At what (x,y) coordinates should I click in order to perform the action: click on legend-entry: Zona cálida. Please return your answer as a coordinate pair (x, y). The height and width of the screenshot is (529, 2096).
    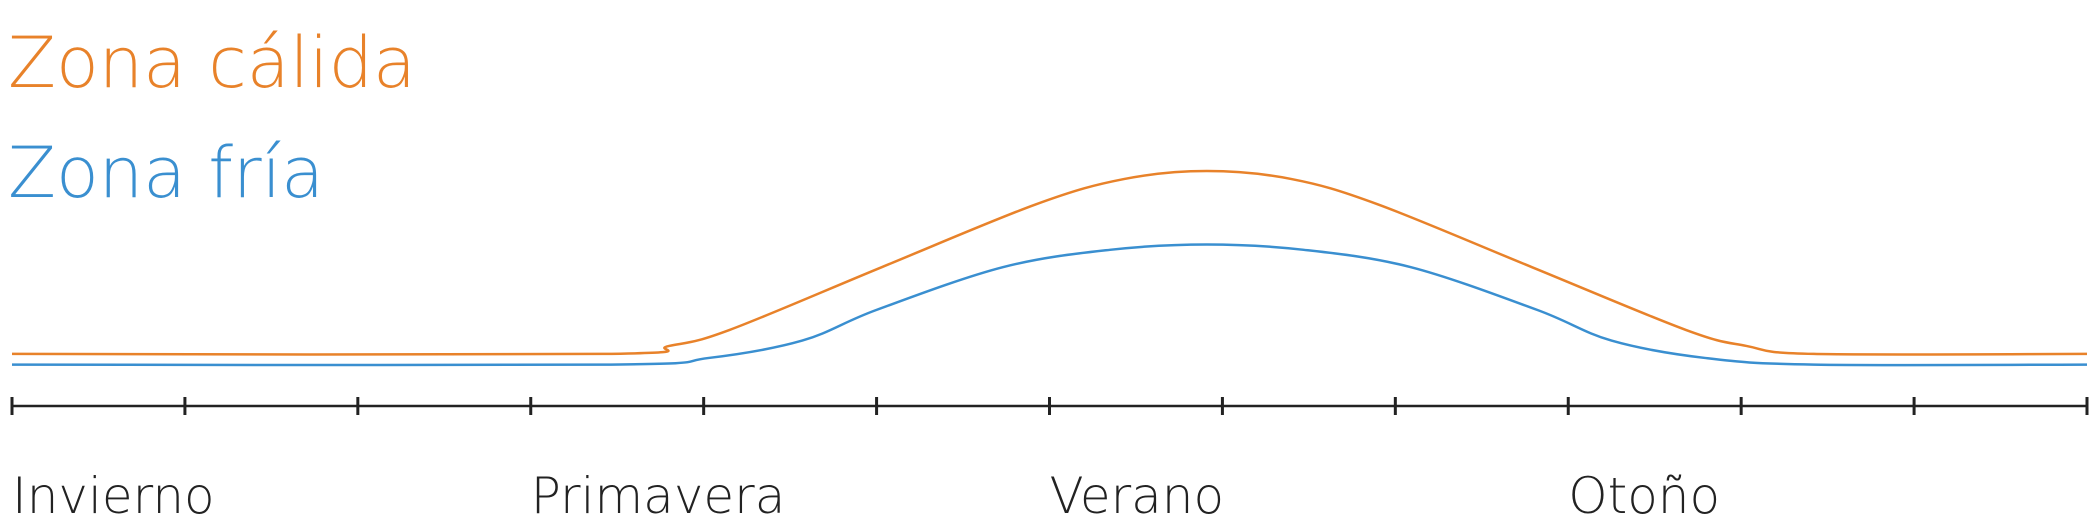
    Looking at the image, I should click on (212, 63).